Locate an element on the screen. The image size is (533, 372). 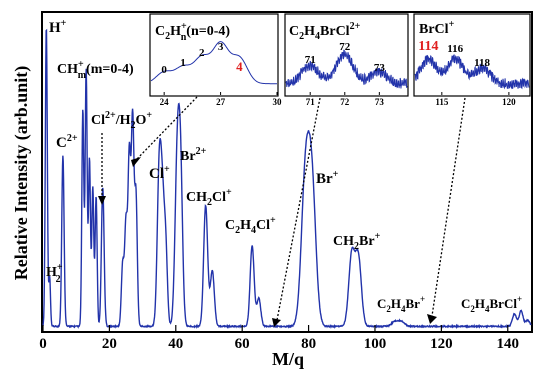
inset-c2hn-ticks: 24 27 30 is located at coordinates (221, 99).